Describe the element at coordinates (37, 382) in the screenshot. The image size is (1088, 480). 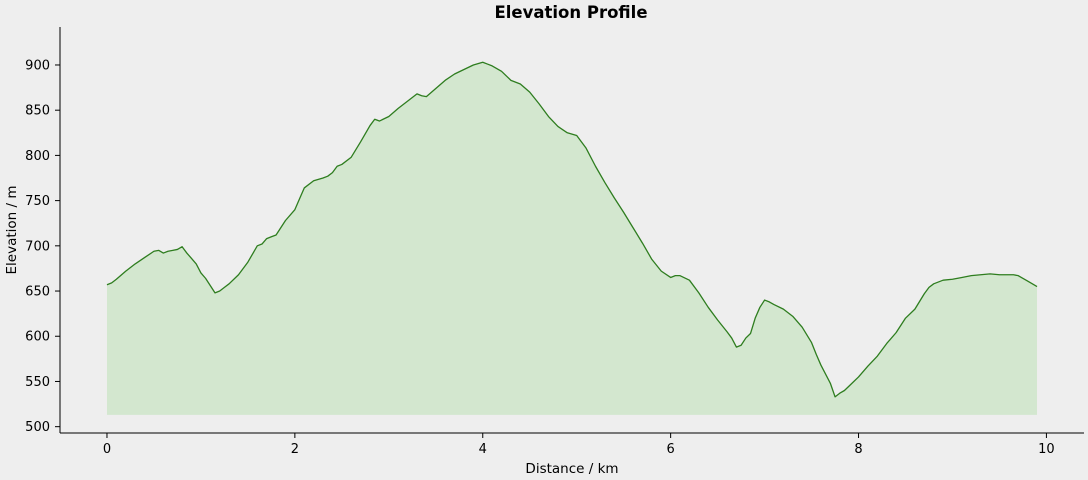
I see `y-tick-label: 550` at that location.